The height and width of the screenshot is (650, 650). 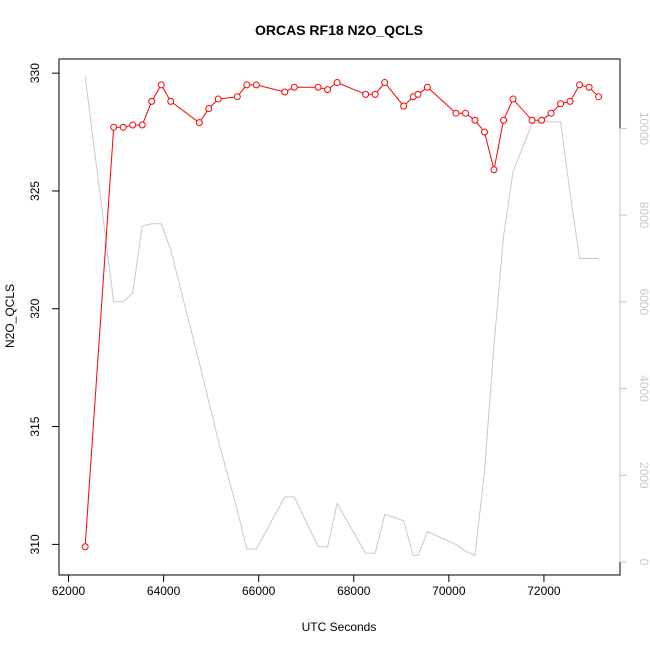 What do you see at coordinates (35, 191) in the screenshot?
I see `y-tick-label: 325` at bounding box center [35, 191].